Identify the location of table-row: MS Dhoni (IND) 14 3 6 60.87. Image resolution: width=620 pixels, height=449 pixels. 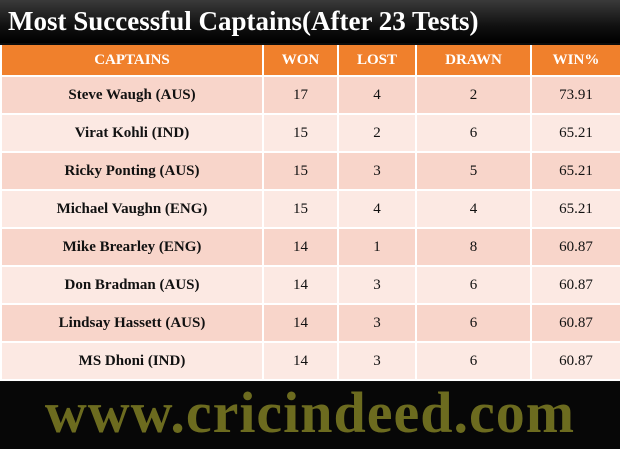
(310, 361).